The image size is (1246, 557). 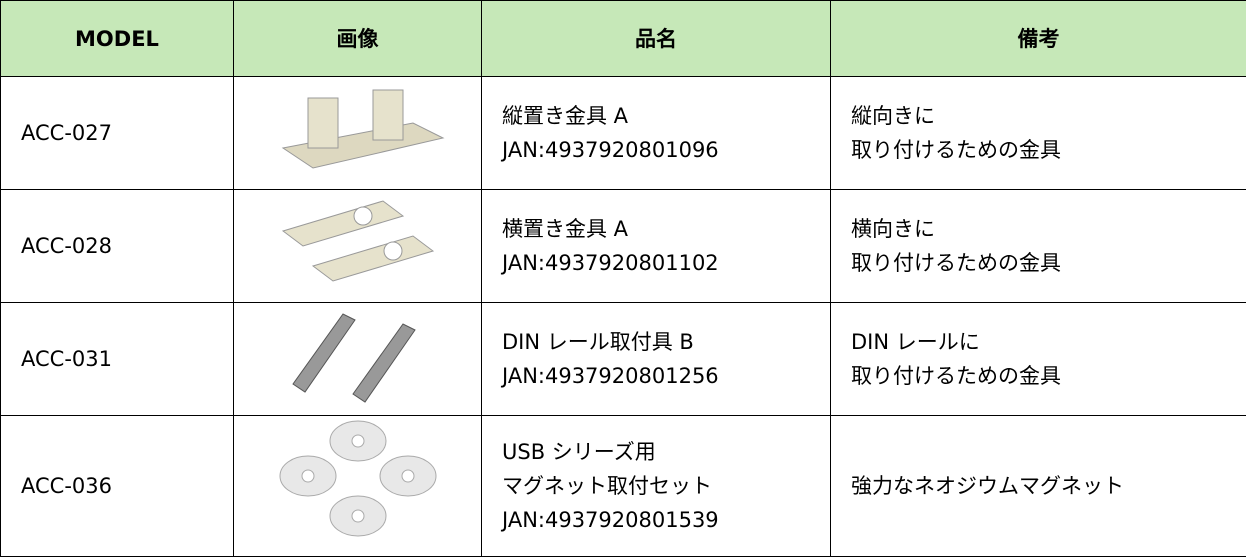 I want to click on note-cell: 強力なネオジウムマグネット, so click(x=1038, y=486).